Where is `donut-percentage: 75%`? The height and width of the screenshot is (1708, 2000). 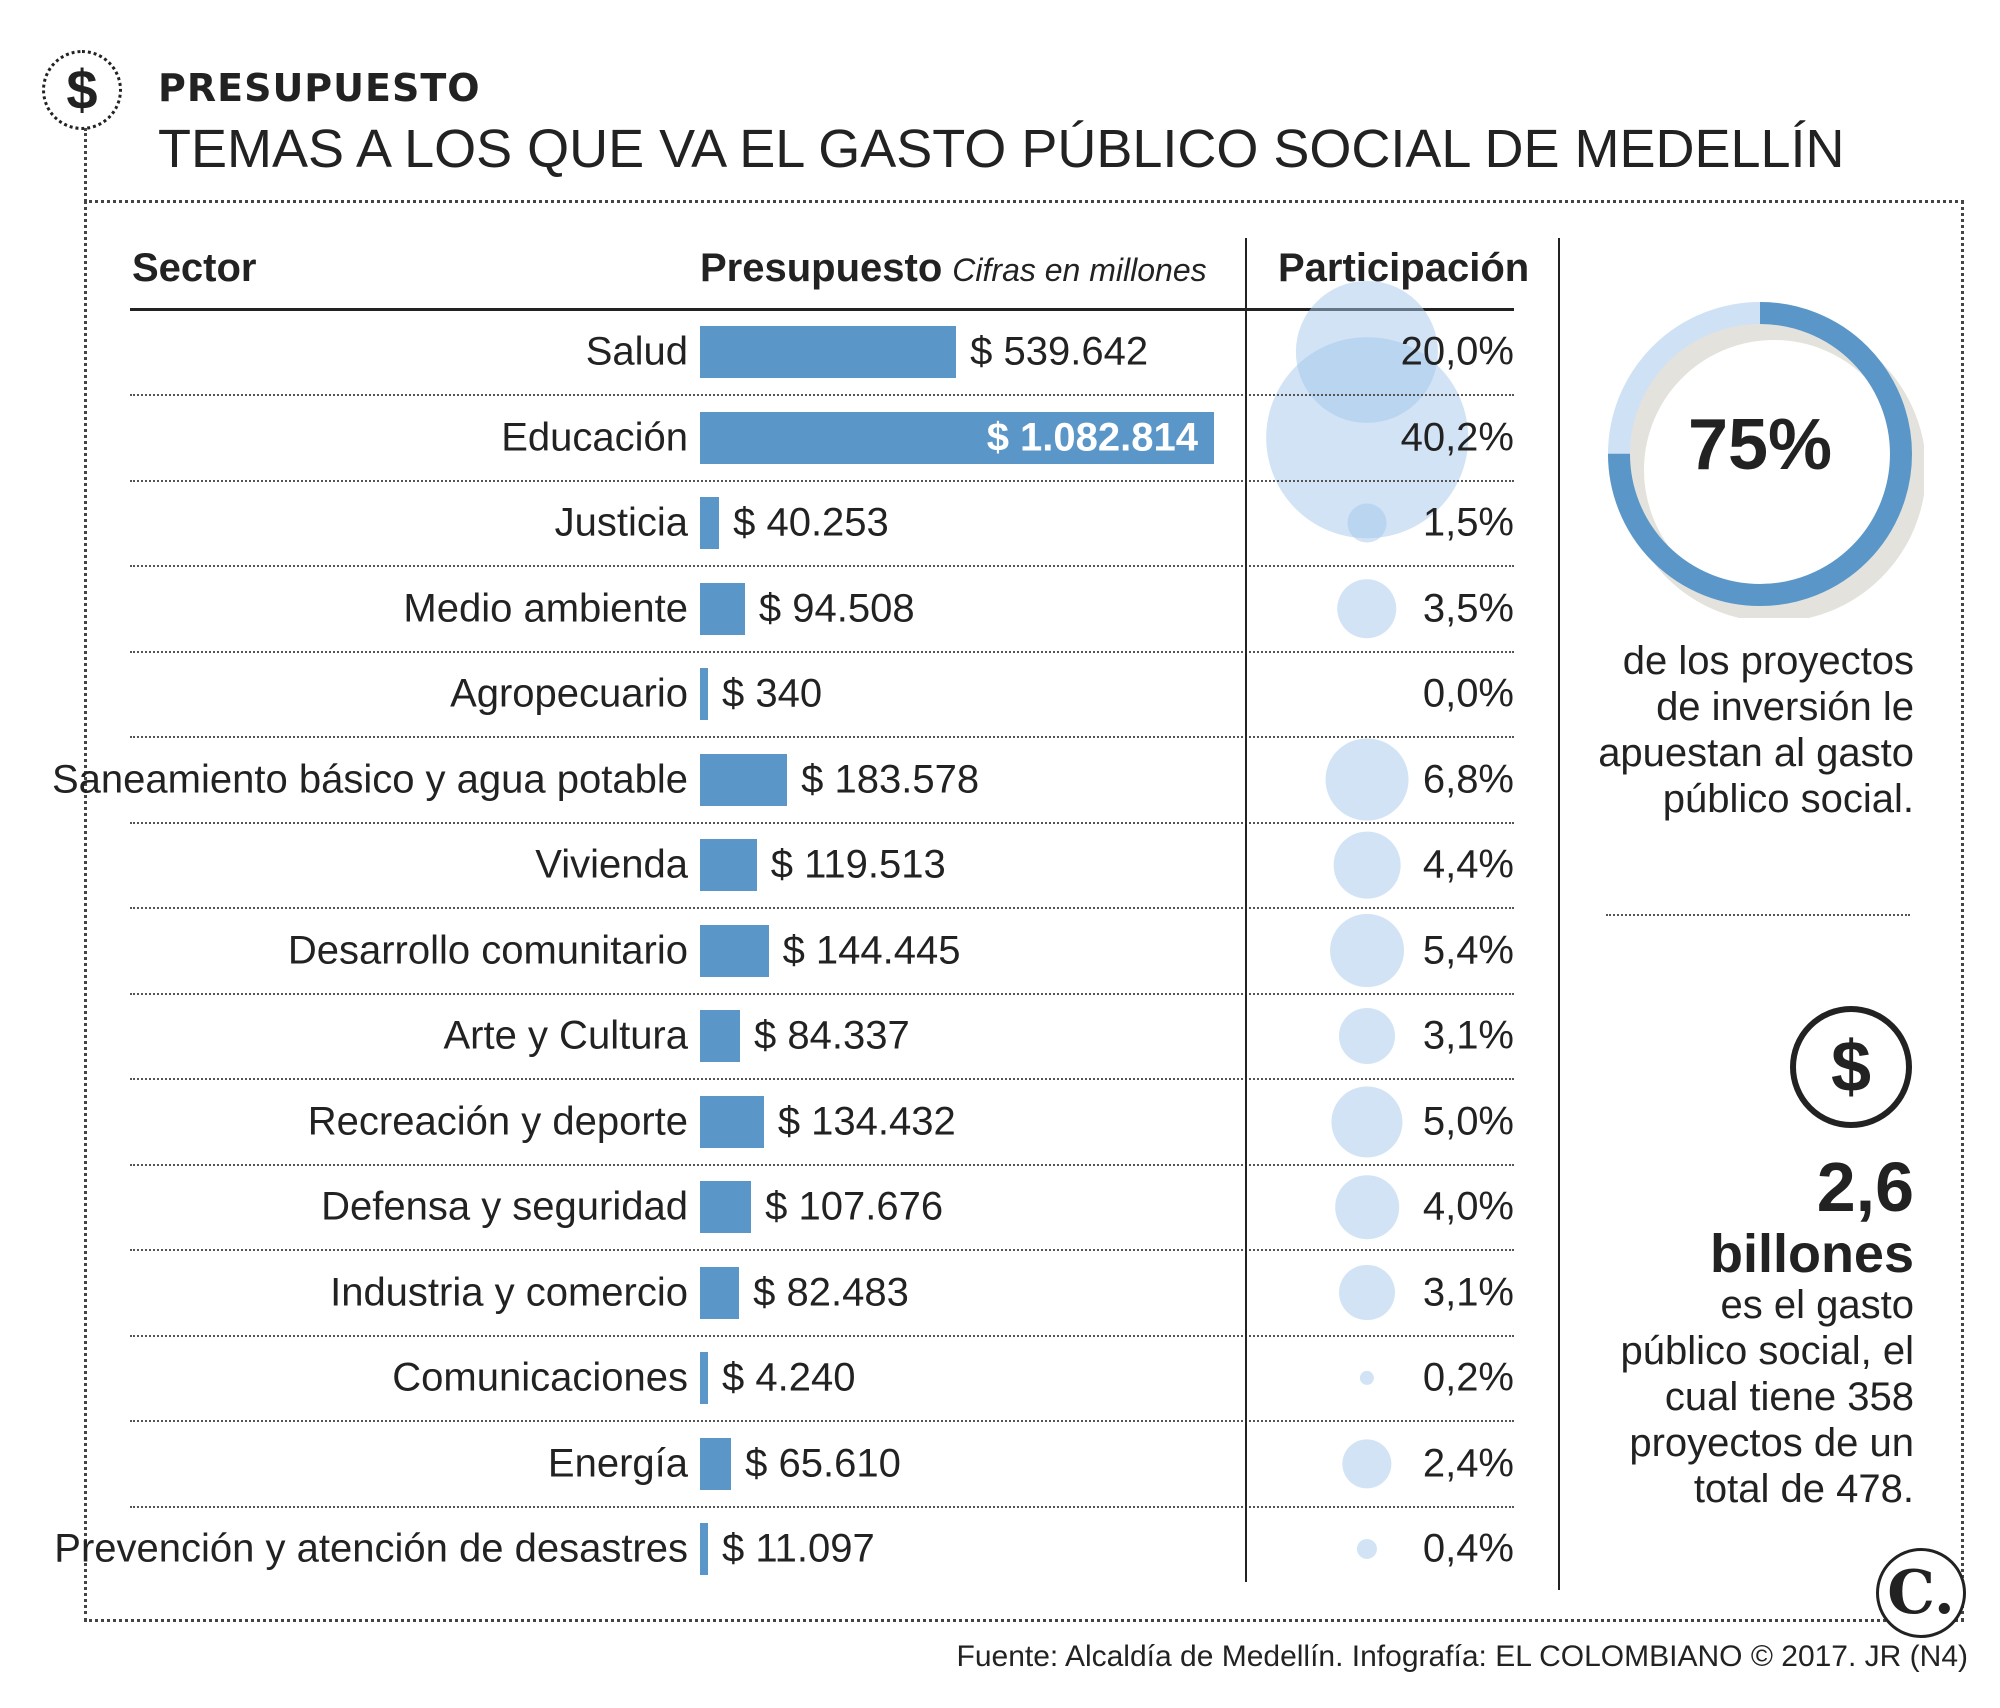 donut-percentage: 75% is located at coordinates (1760, 445).